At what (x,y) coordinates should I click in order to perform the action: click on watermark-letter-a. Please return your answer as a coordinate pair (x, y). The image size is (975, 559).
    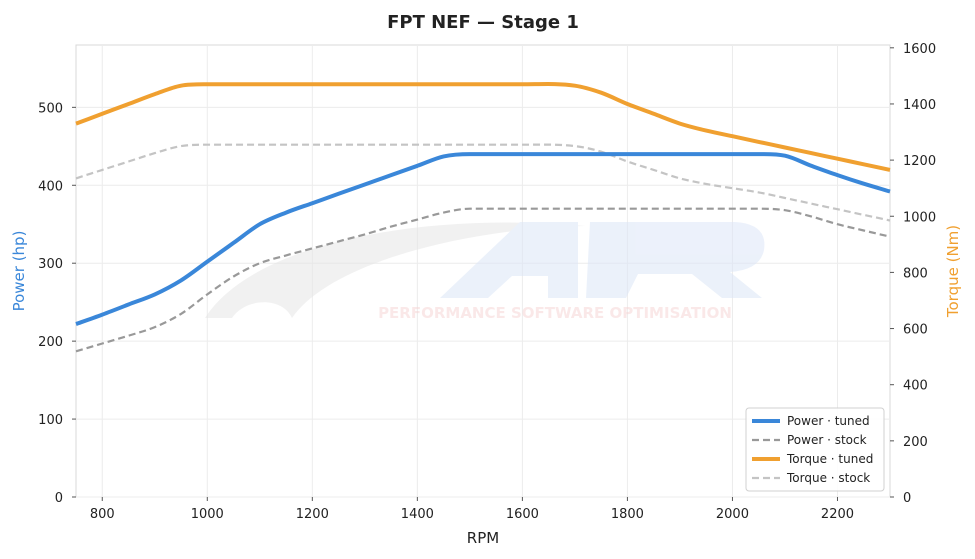
    Looking at the image, I should click on (509, 260).